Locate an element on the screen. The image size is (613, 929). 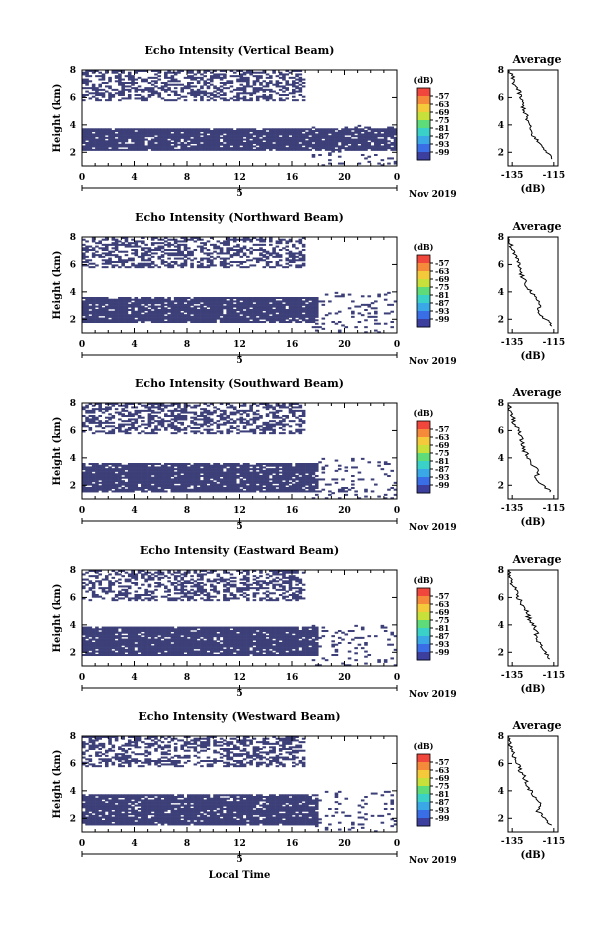
average-profile-line is located at coordinates (530, 114).